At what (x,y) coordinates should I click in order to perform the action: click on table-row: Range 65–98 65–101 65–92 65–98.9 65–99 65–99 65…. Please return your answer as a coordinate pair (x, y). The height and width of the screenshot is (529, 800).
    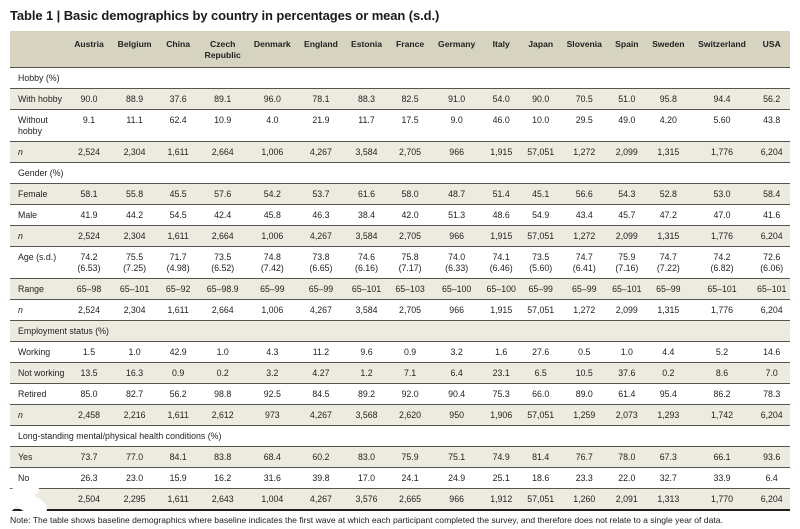
    Looking at the image, I should click on (400, 289).